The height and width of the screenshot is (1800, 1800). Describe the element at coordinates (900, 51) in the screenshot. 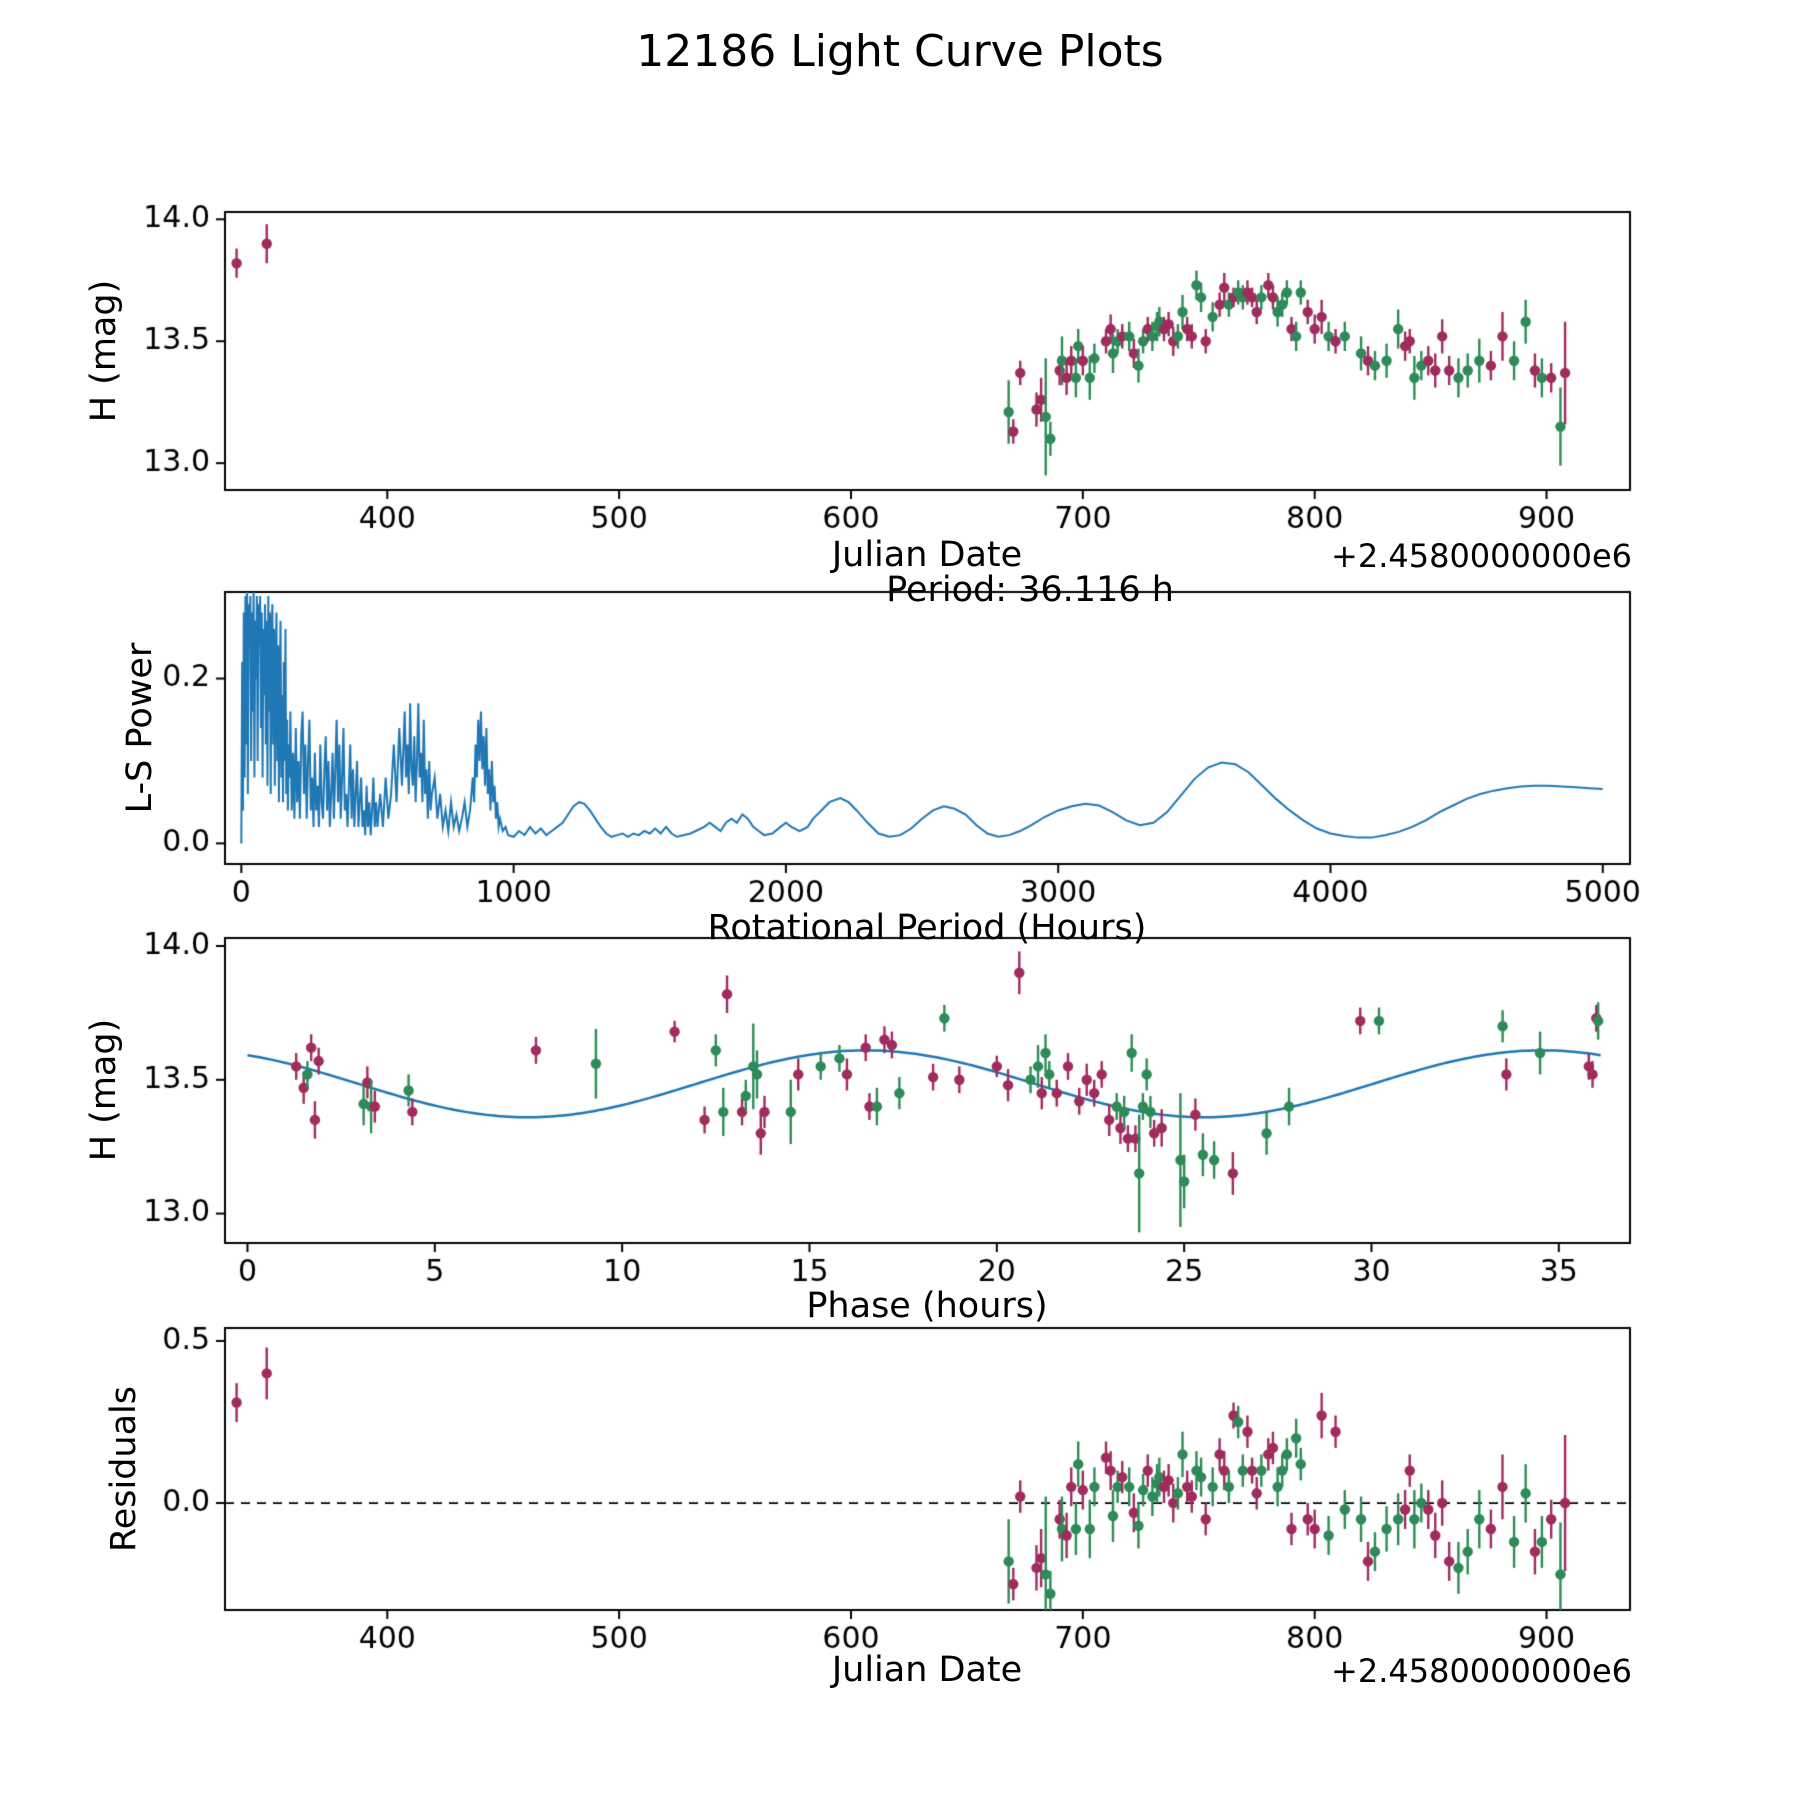

I see `figure-title: 12186 Light Curve Plots` at that location.